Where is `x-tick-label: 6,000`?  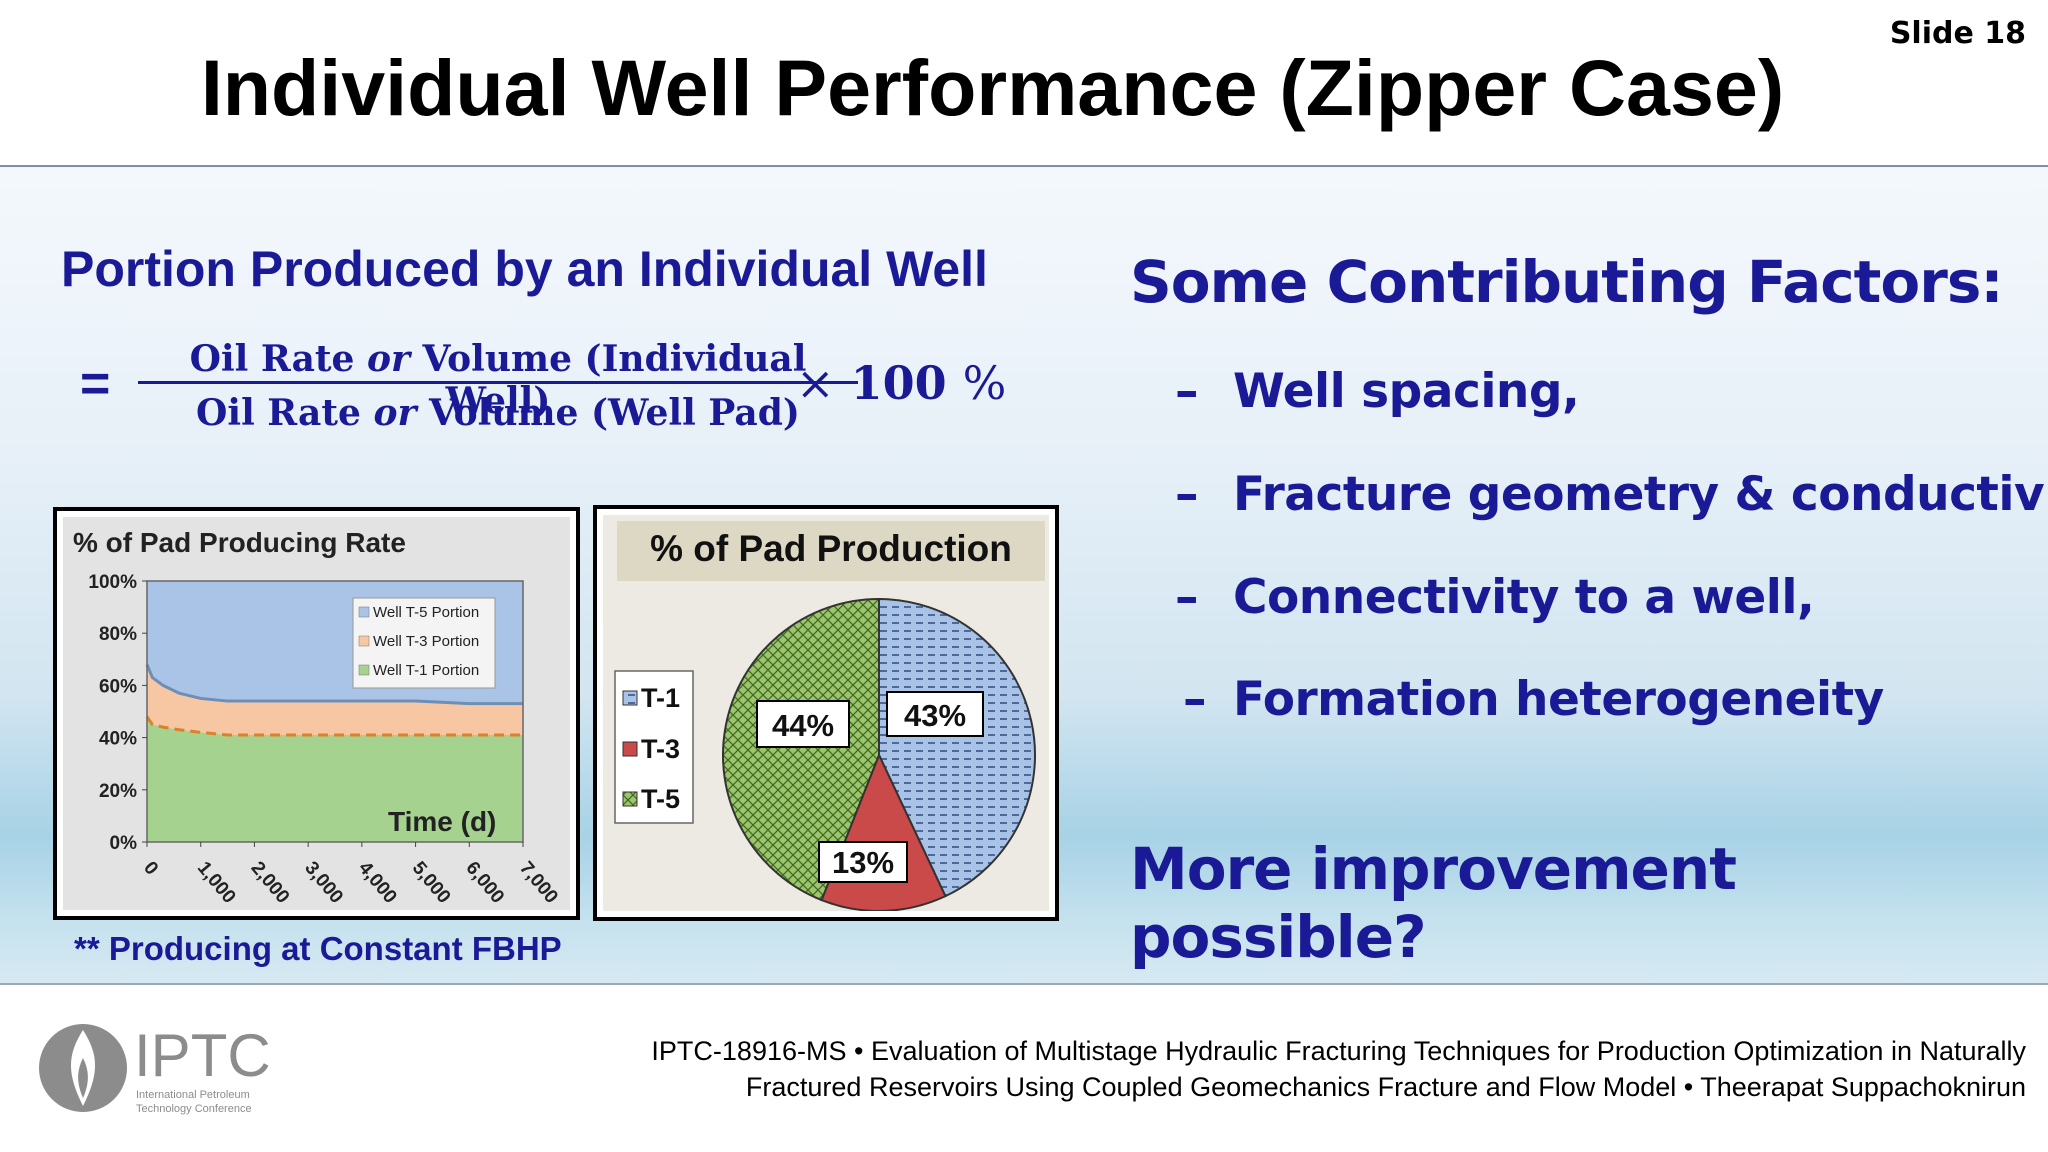
x-tick-label: 6,000 is located at coordinates (484, 883).